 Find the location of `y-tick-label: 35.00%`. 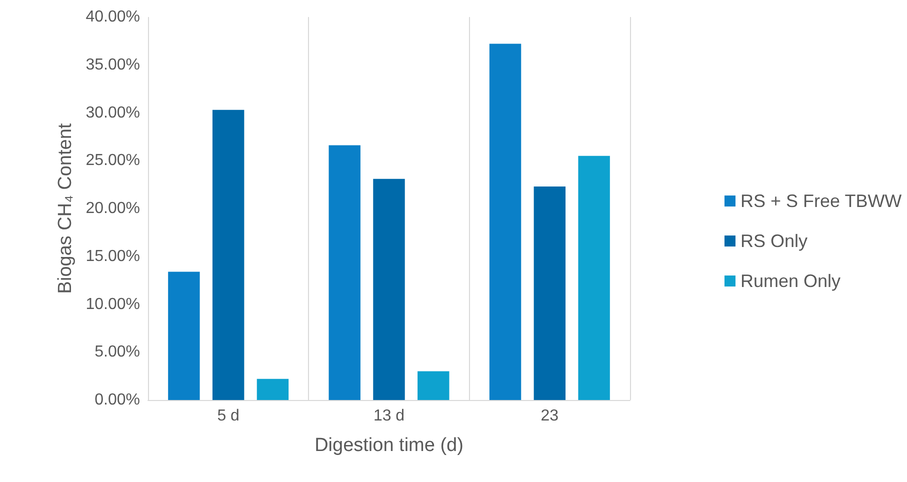

y-tick-label: 35.00% is located at coordinates (113, 65).